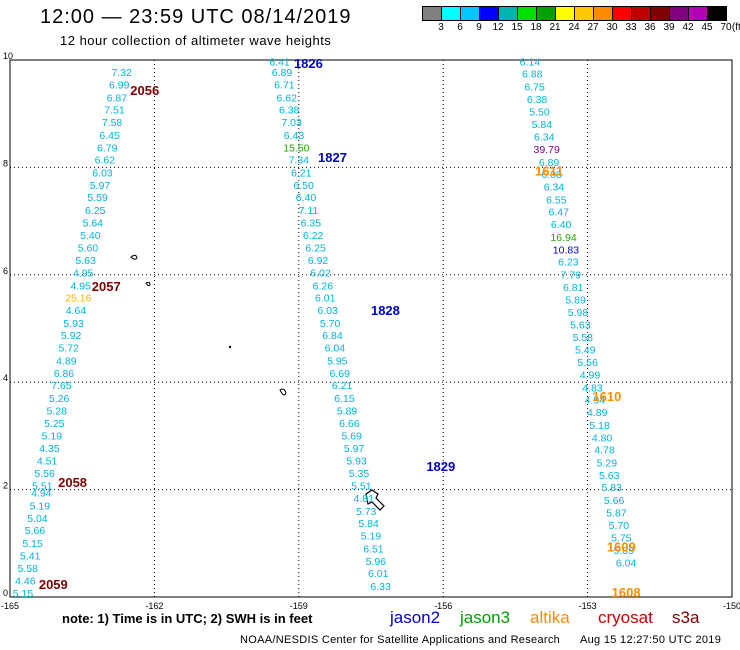  I want to click on wave-height-value: 5.40, so click(90, 236).